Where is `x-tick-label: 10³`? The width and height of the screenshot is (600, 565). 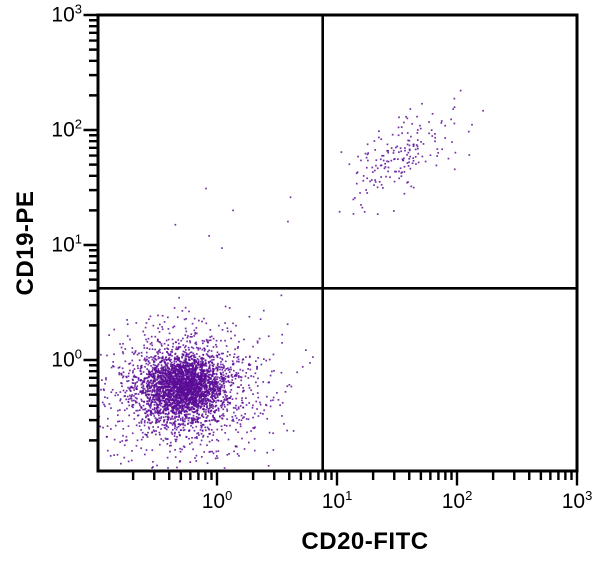 x-tick-label: 10³ is located at coordinates (577, 500).